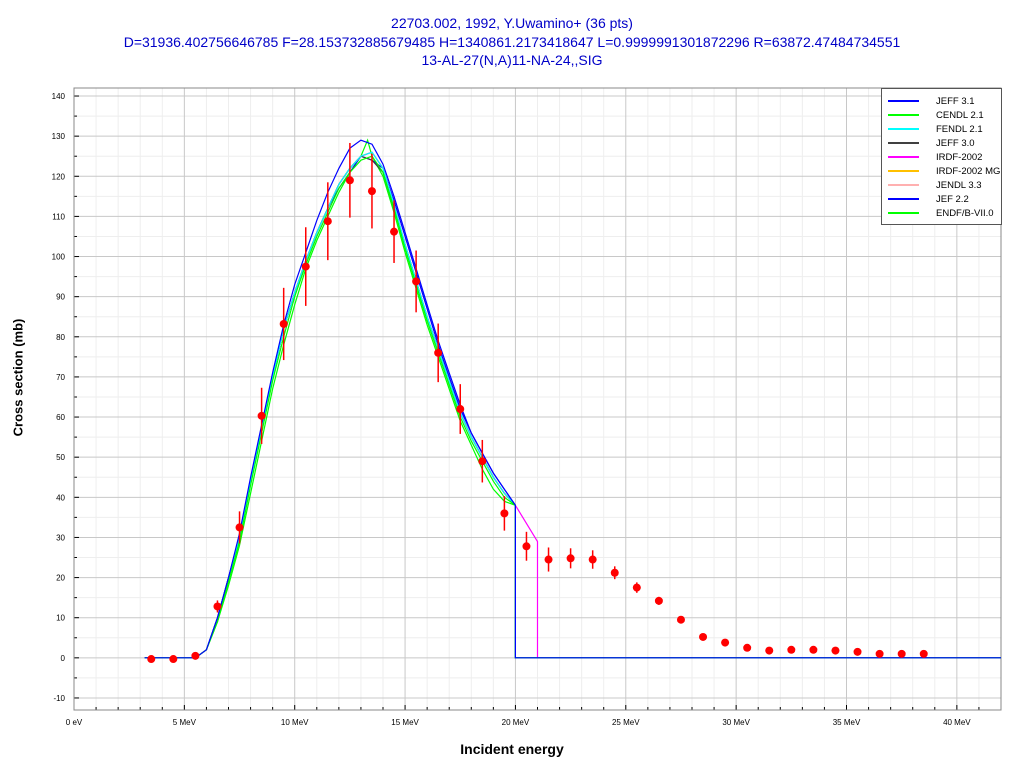 The image size is (1024, 768). I want to click on chart-title-dataset: 22703.002, 1992, Y.Uwamino+ (36 pts), so click(512, 23).